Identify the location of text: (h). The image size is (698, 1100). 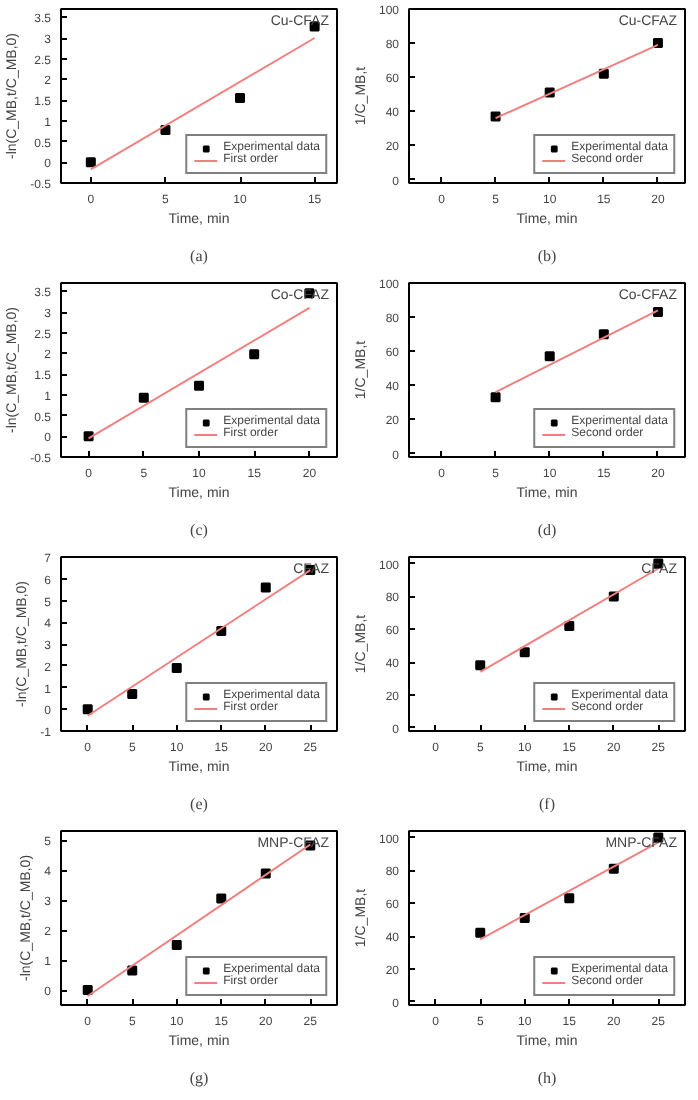
(547, 1078).